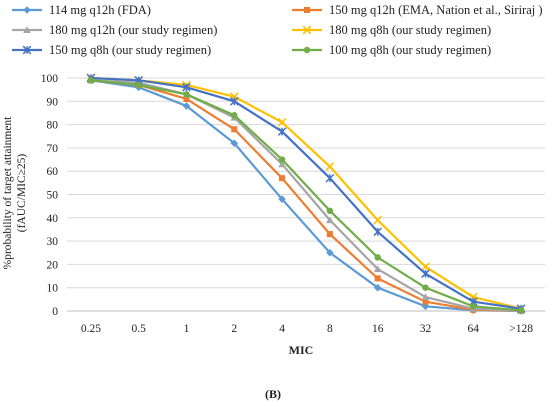 The height and width of the screenshot is (401, 550). Describe the element at coordinates (426, 329) in the screenshot. I see `x-tick-label: 32` at that location.